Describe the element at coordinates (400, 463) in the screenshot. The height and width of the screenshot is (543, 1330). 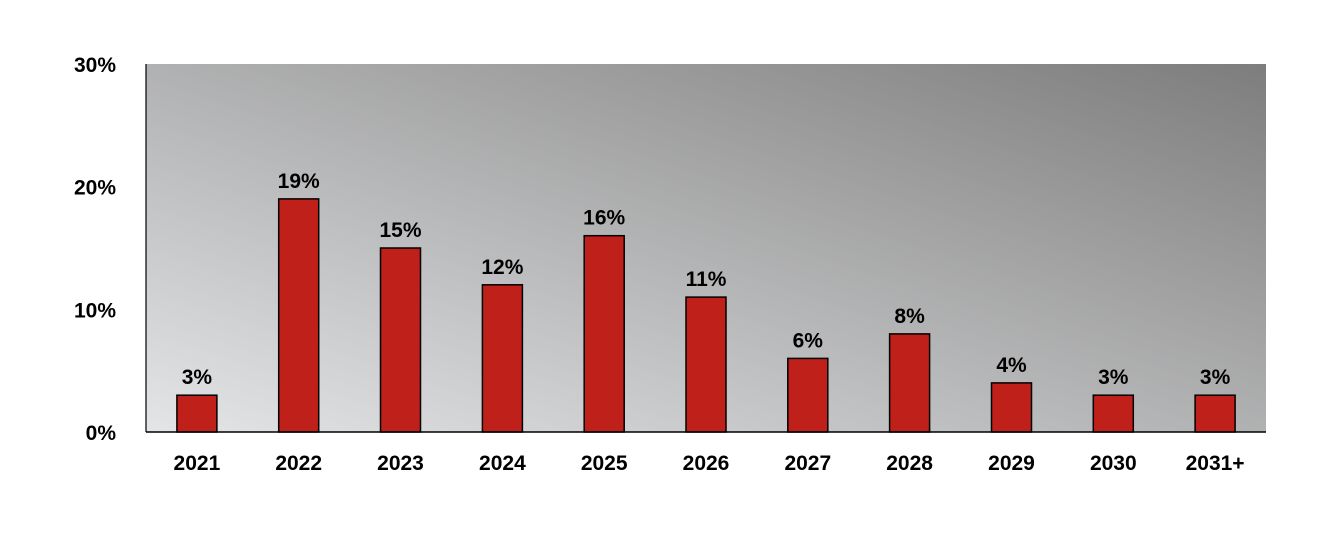
I see `x-tick-label-2023: 2023` at that location.